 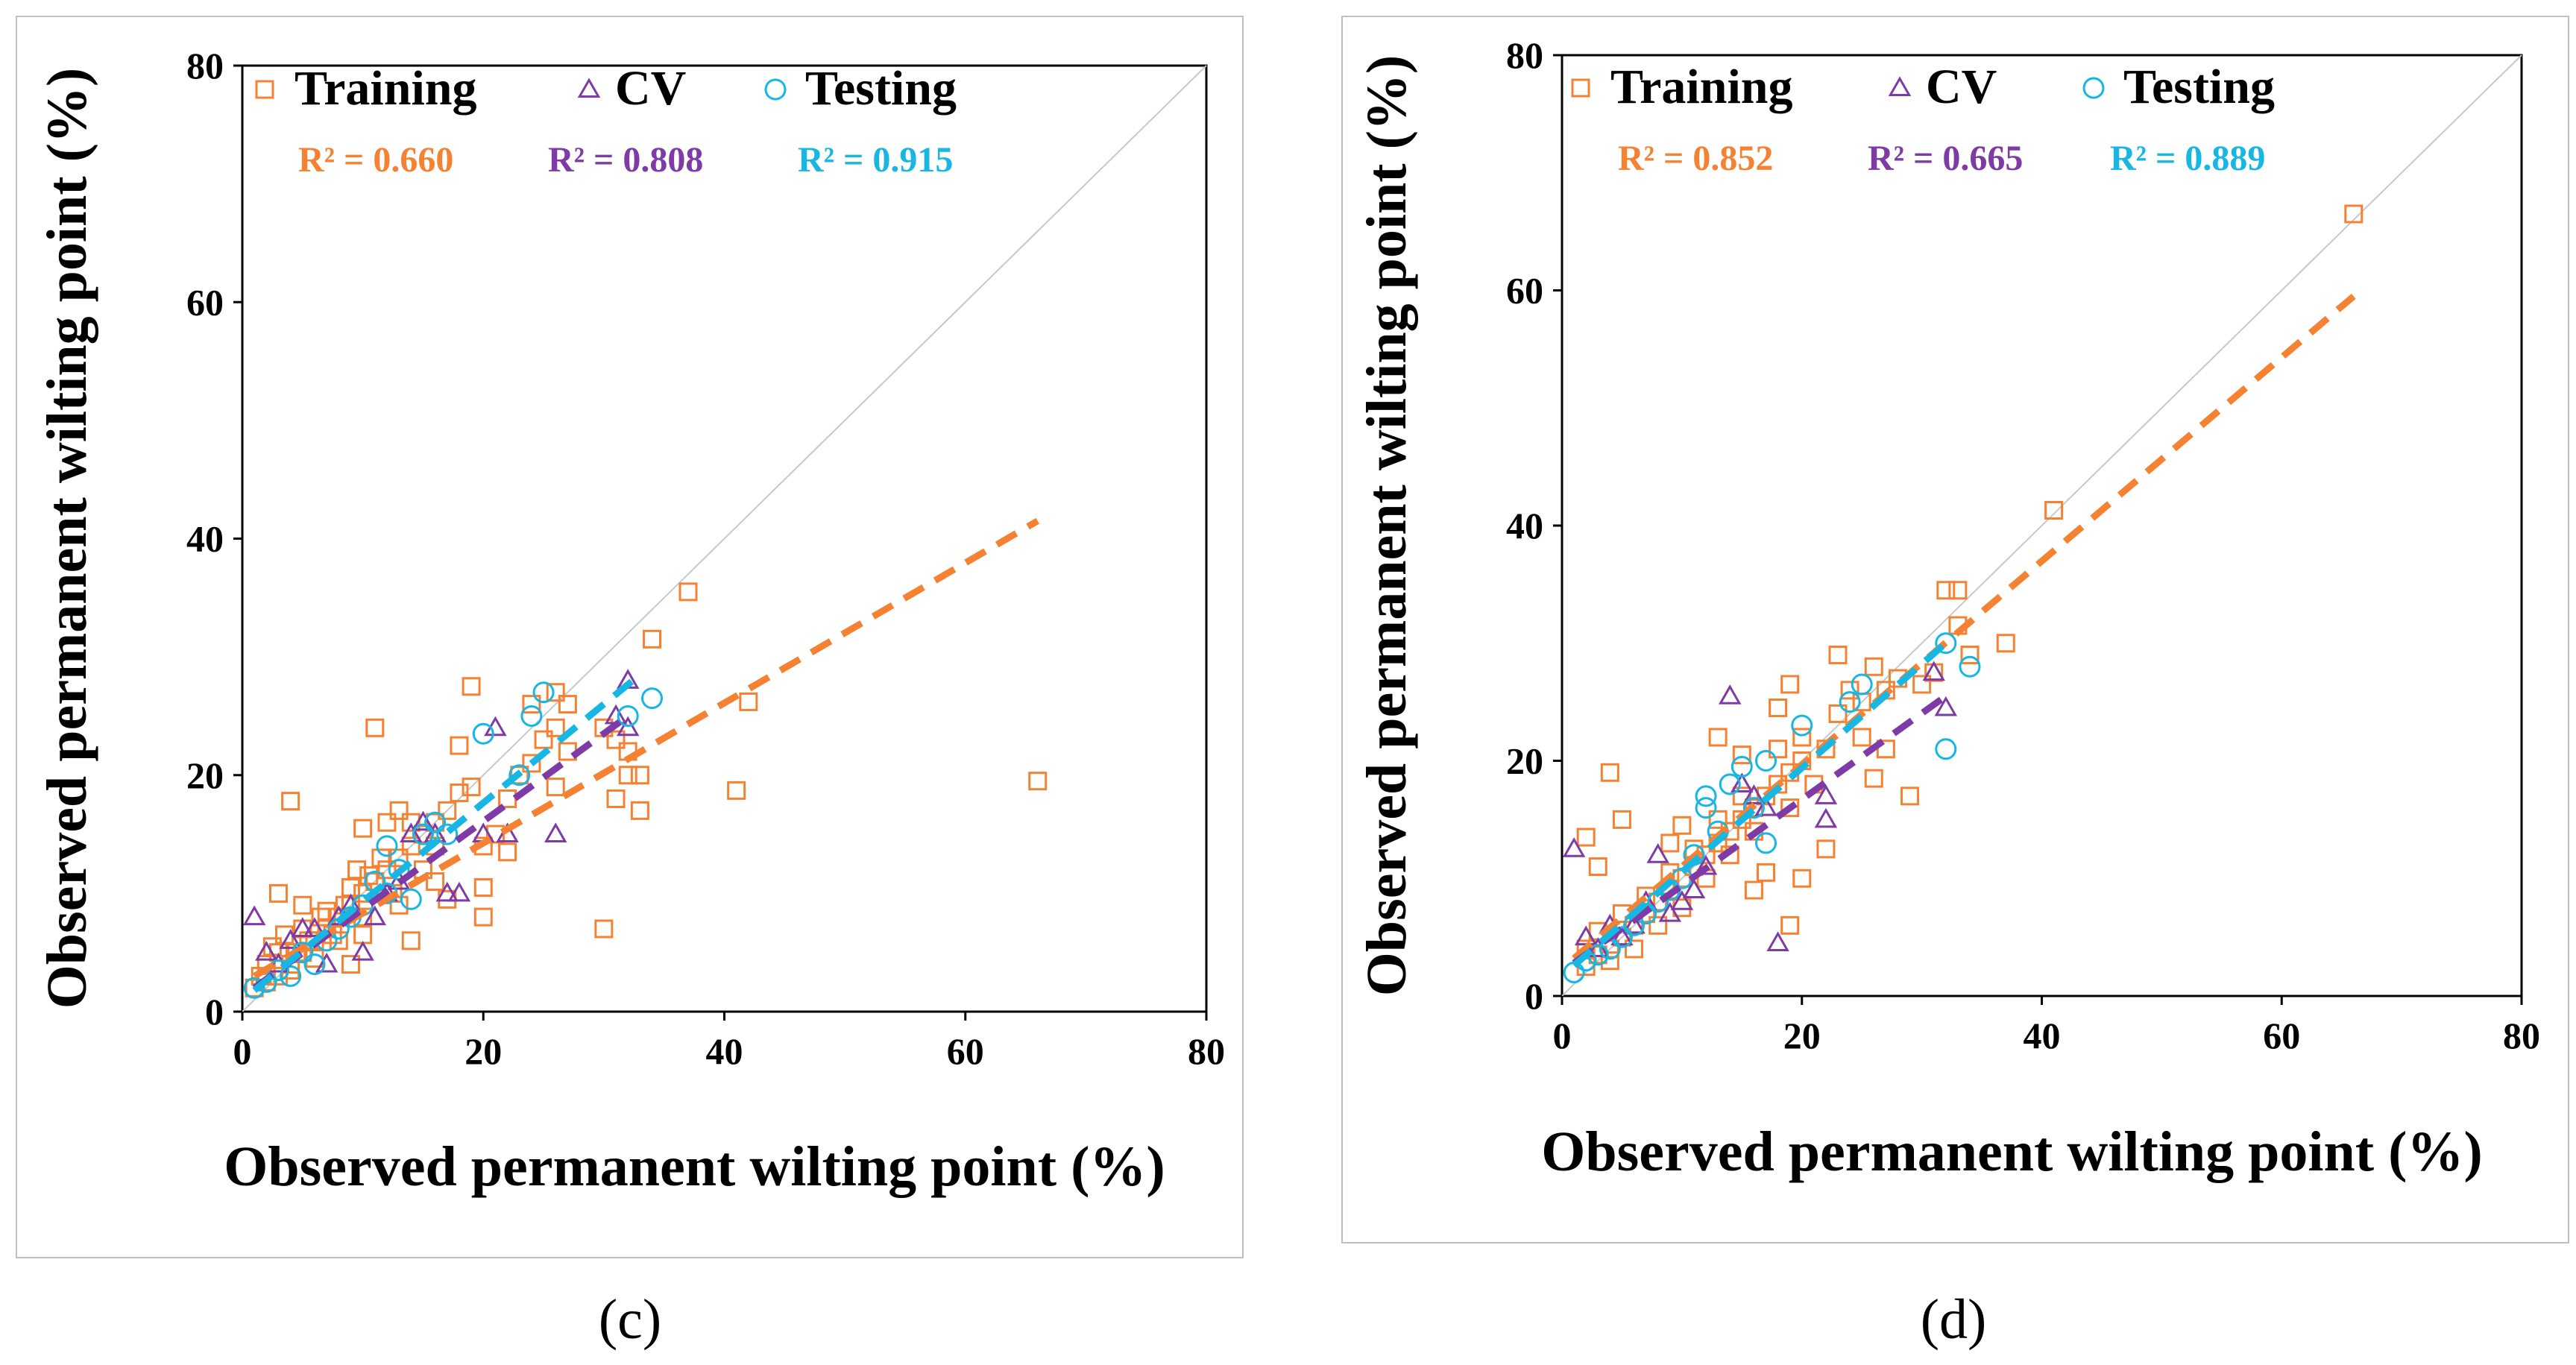 I want to click on r2-label-training: R² = 0.852, so click(x=1696, y=158).